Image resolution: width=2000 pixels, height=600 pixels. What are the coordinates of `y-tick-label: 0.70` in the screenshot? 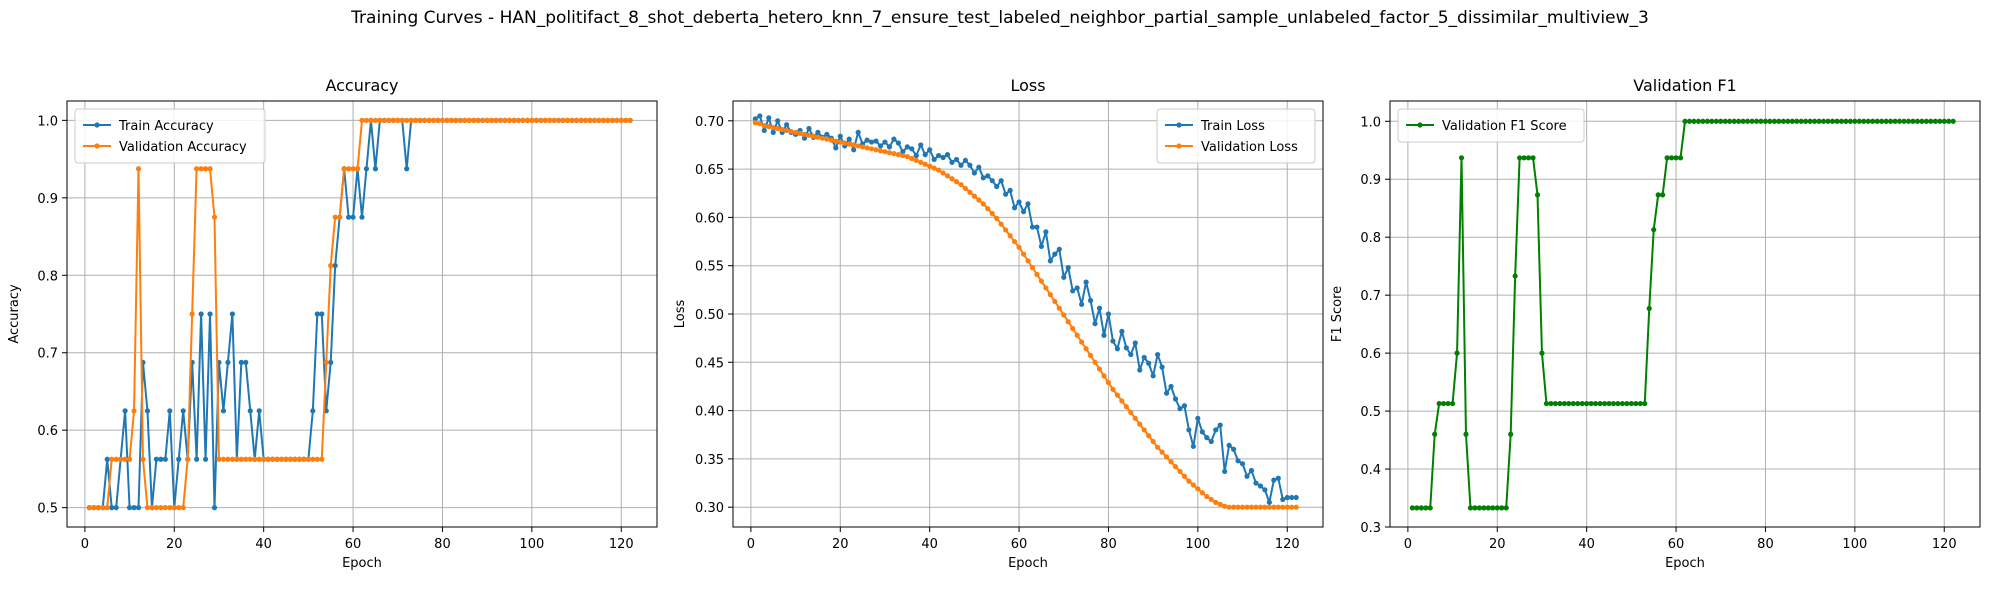 It's located at (709, 122).